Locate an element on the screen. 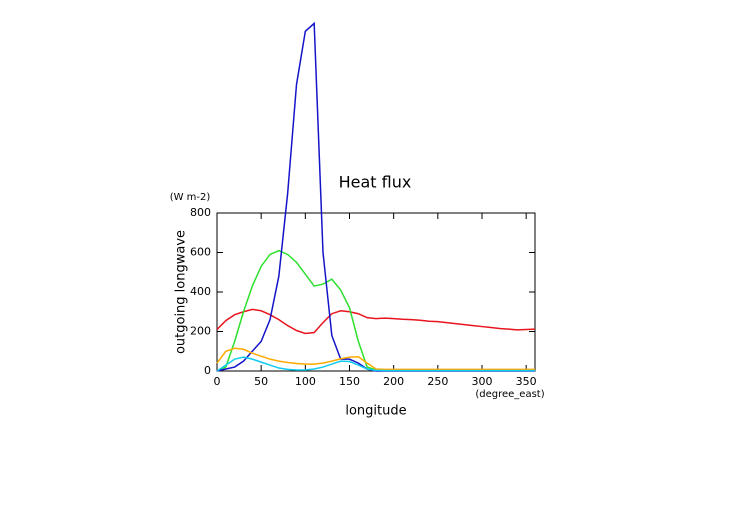 The width and height of the screenshot is (752, 532). y-tick-label: 400 is located at coordinates (200, 291).